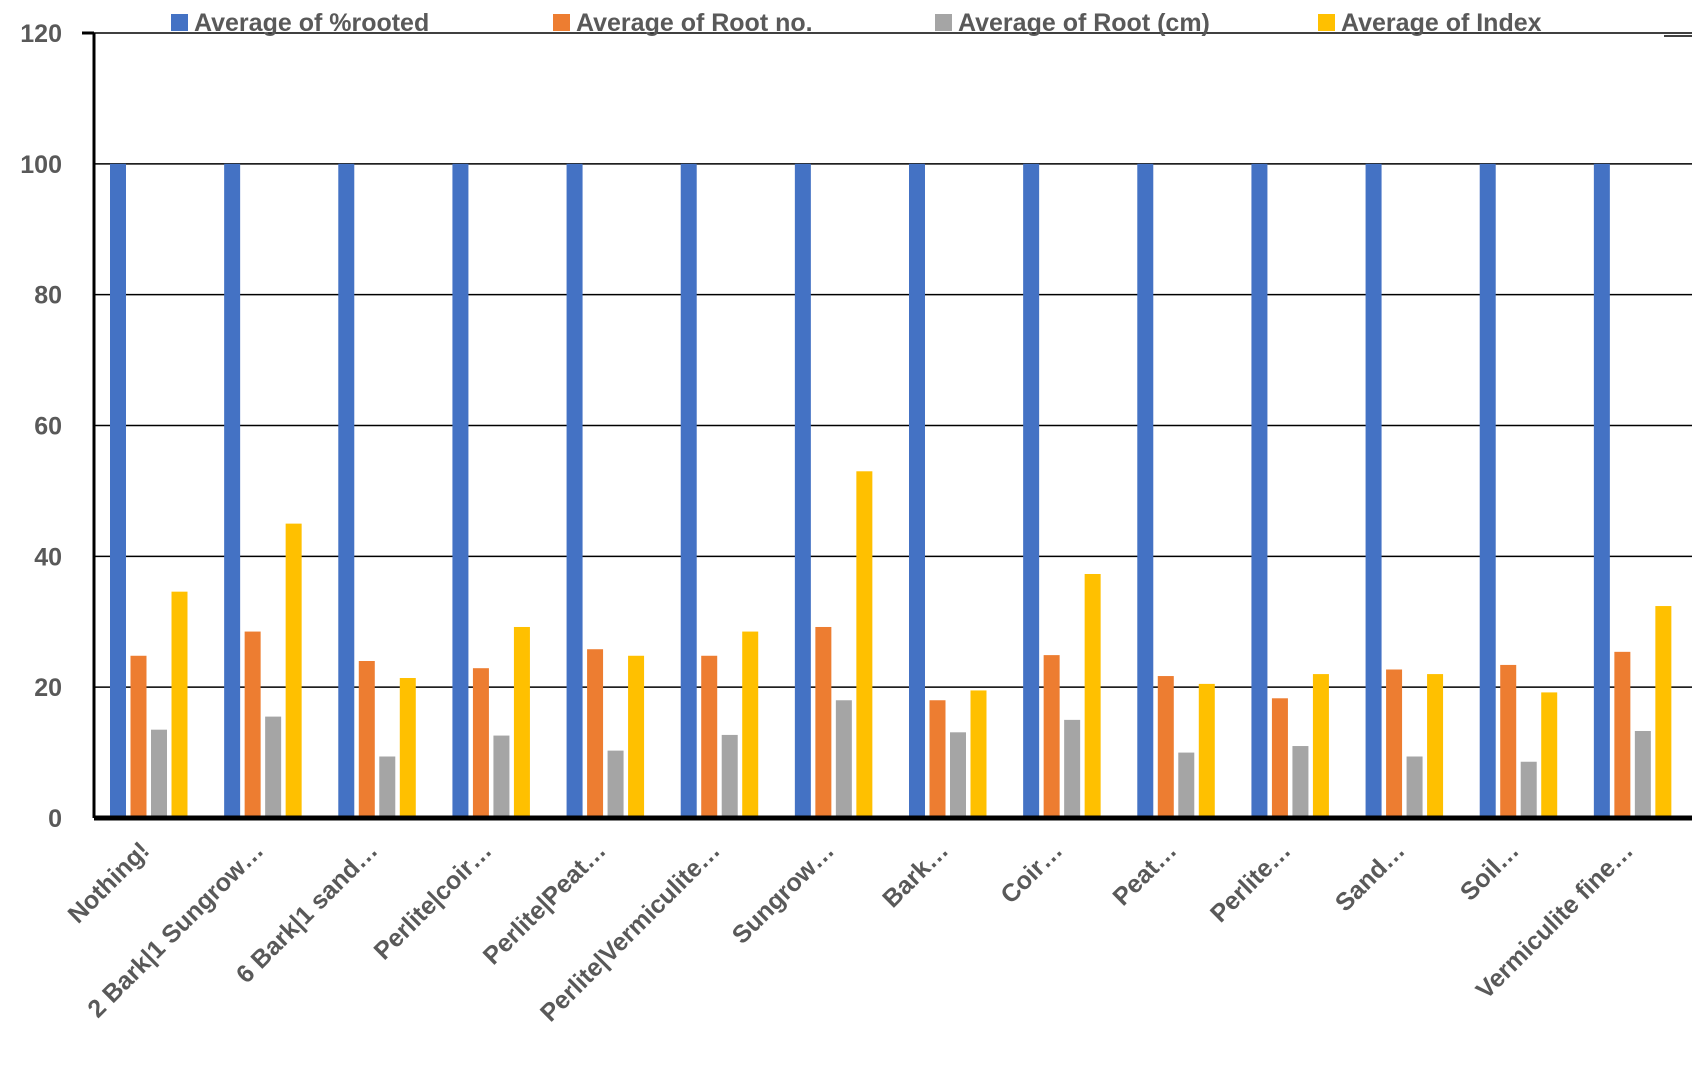 The width and height of the screenshot is (1700, 1077). I want to click on y-tick-label: 0, so click(55, 819).